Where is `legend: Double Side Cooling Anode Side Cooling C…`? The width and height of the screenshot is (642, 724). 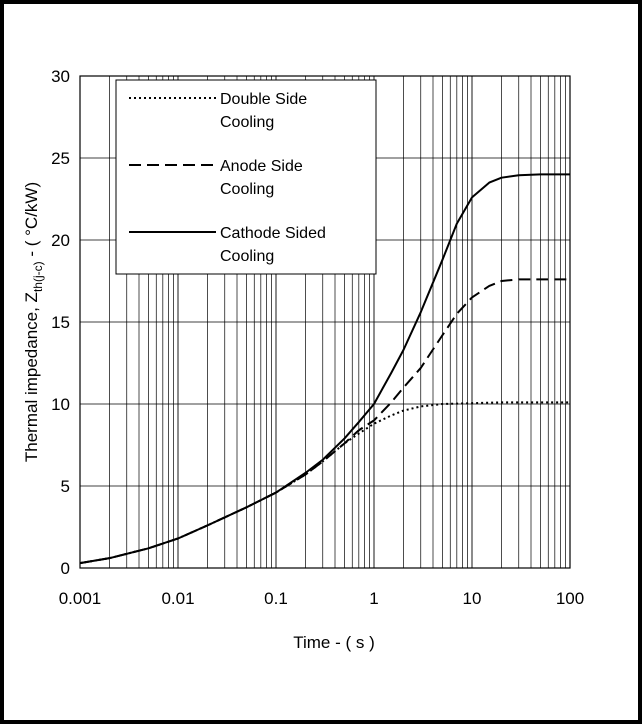 legend: Double Side Cooling Anode Side Cooling C… is located at coordinates (246, 177).